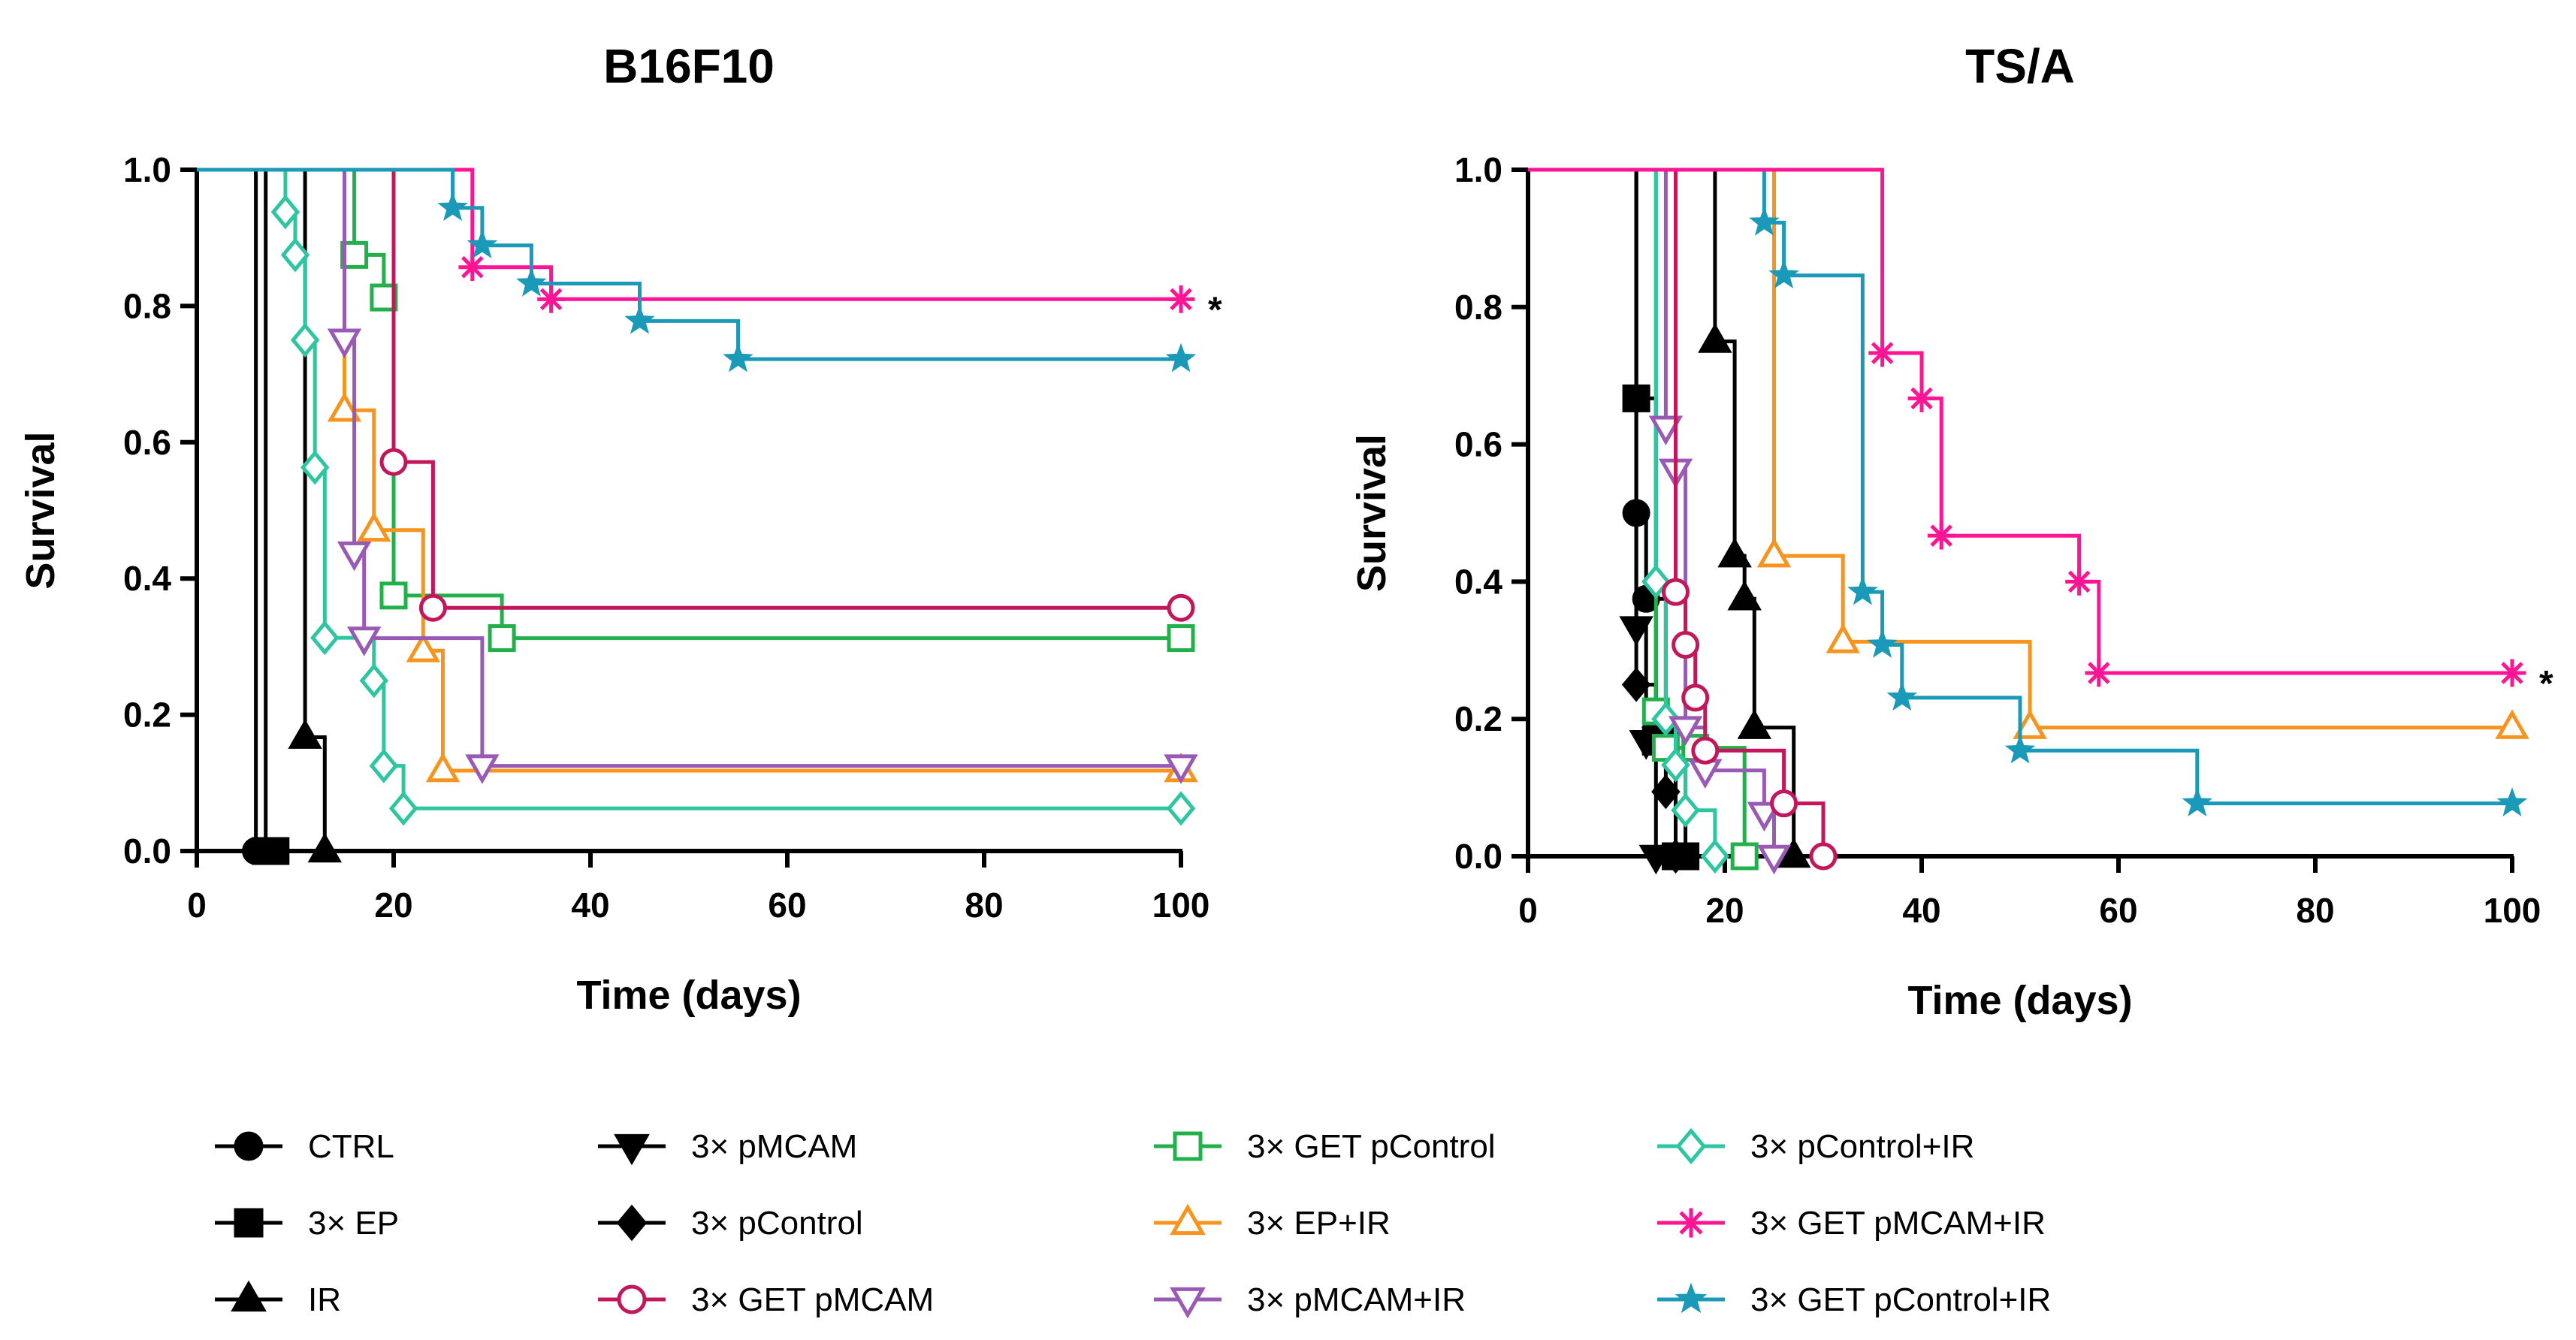 The height and width of the screenshot is (1340, 2576). Describe the element at coordinates (2020, 66) in the screenshot. I see `chart-title: TS/A` at that location.